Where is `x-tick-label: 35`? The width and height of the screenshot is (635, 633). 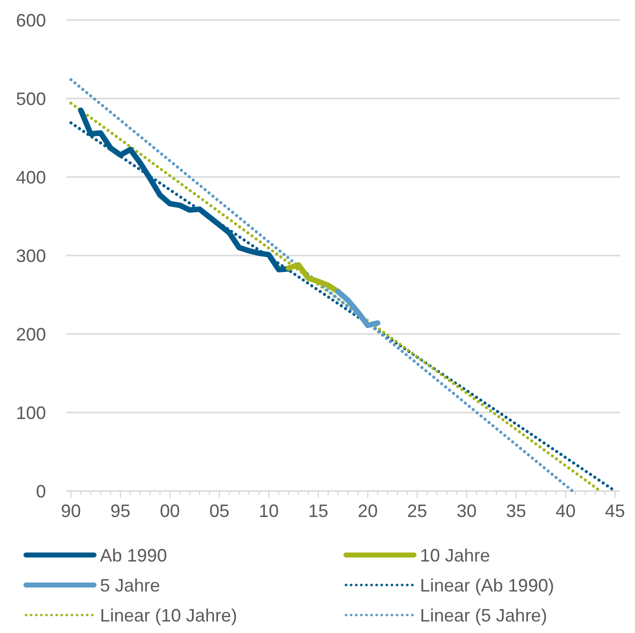 x-tick-label: 35 is located at coordinates (516, 511).